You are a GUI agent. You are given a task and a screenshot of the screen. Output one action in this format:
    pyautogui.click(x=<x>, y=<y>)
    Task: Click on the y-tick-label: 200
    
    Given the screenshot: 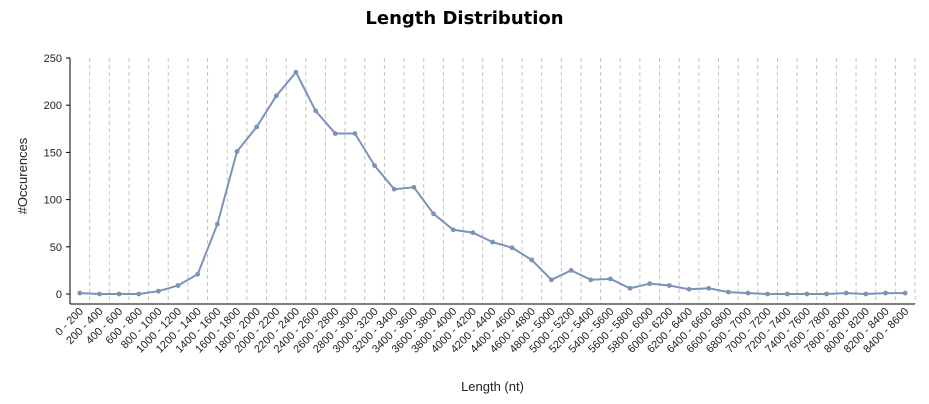 What is the action you would take?
    pyautogui.click(x=53, y=106)
    